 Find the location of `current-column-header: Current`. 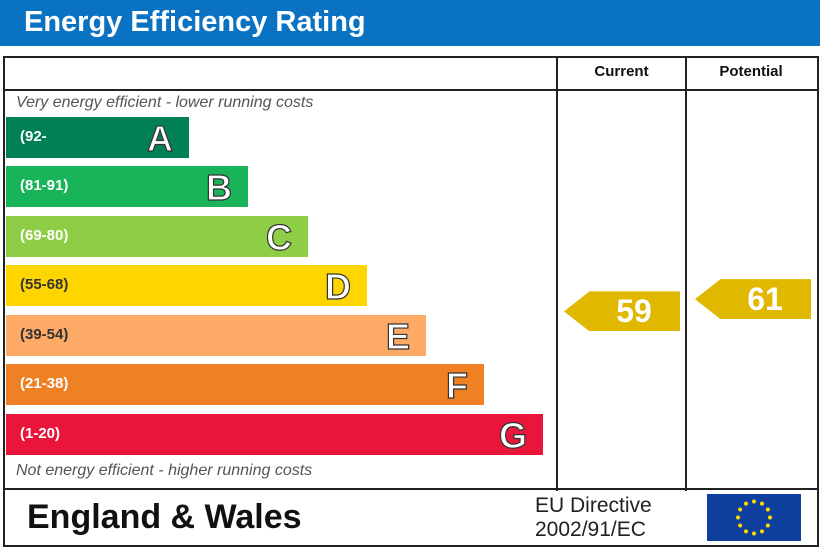

current-column-header: Current is located at coordinates (621, 71).